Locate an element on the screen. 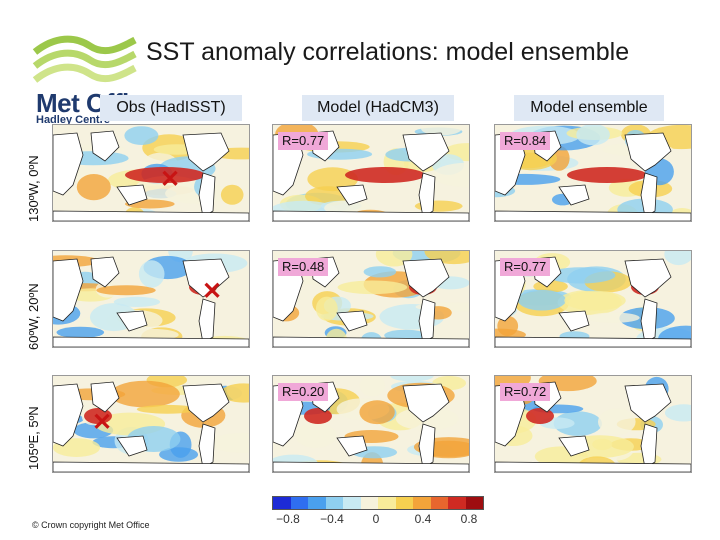 The width and height of the screenshot is (720, 540). colorbar-tick: 0.4 is located at coordinates (423, 519).